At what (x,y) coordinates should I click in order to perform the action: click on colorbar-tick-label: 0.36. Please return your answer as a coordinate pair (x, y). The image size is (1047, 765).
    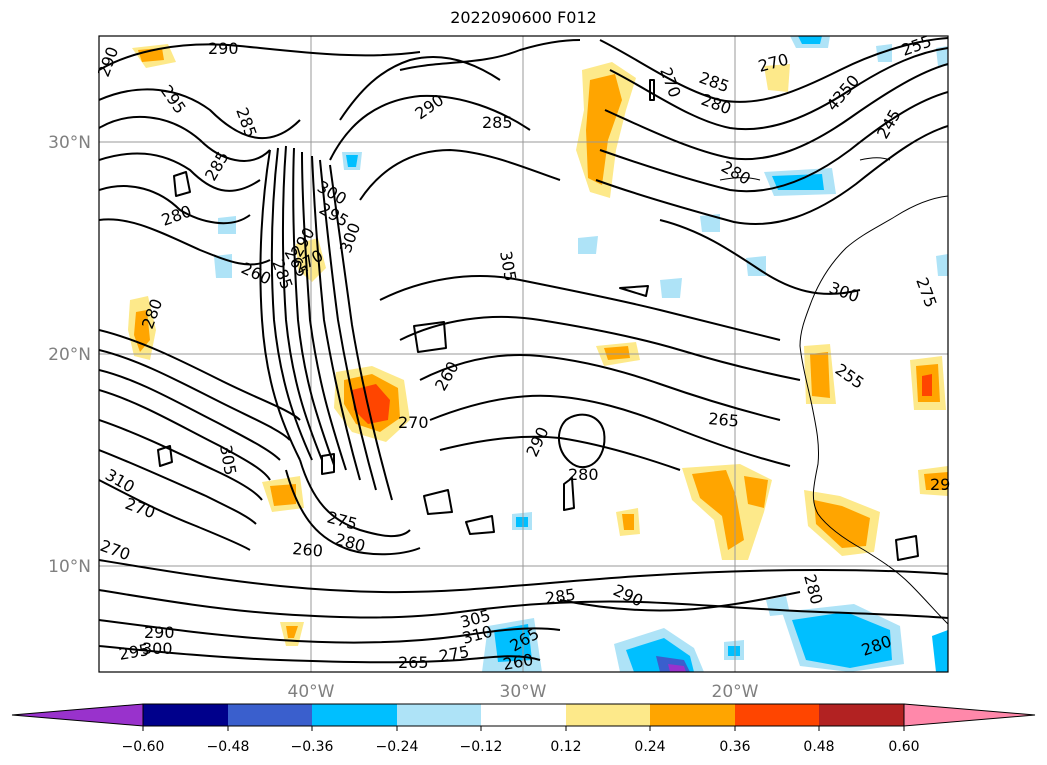
    Looking at the image, I should click on (734, 747).